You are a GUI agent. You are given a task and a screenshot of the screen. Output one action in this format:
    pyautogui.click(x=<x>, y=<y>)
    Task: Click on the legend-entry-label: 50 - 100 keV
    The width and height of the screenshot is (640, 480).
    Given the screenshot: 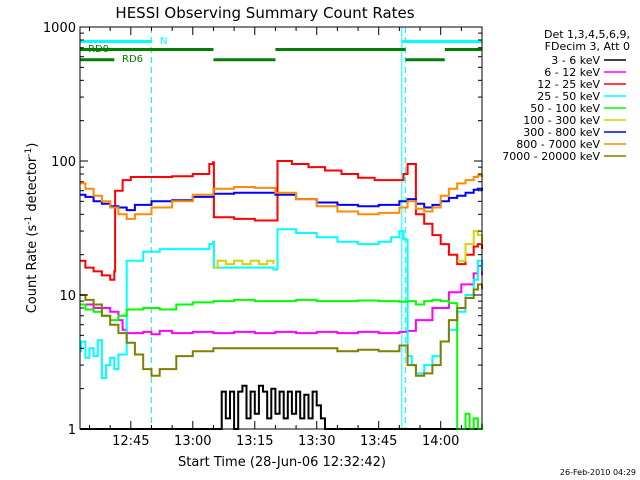 What is the action you would take?
    pyautogui.click(x=565, y=108)
    